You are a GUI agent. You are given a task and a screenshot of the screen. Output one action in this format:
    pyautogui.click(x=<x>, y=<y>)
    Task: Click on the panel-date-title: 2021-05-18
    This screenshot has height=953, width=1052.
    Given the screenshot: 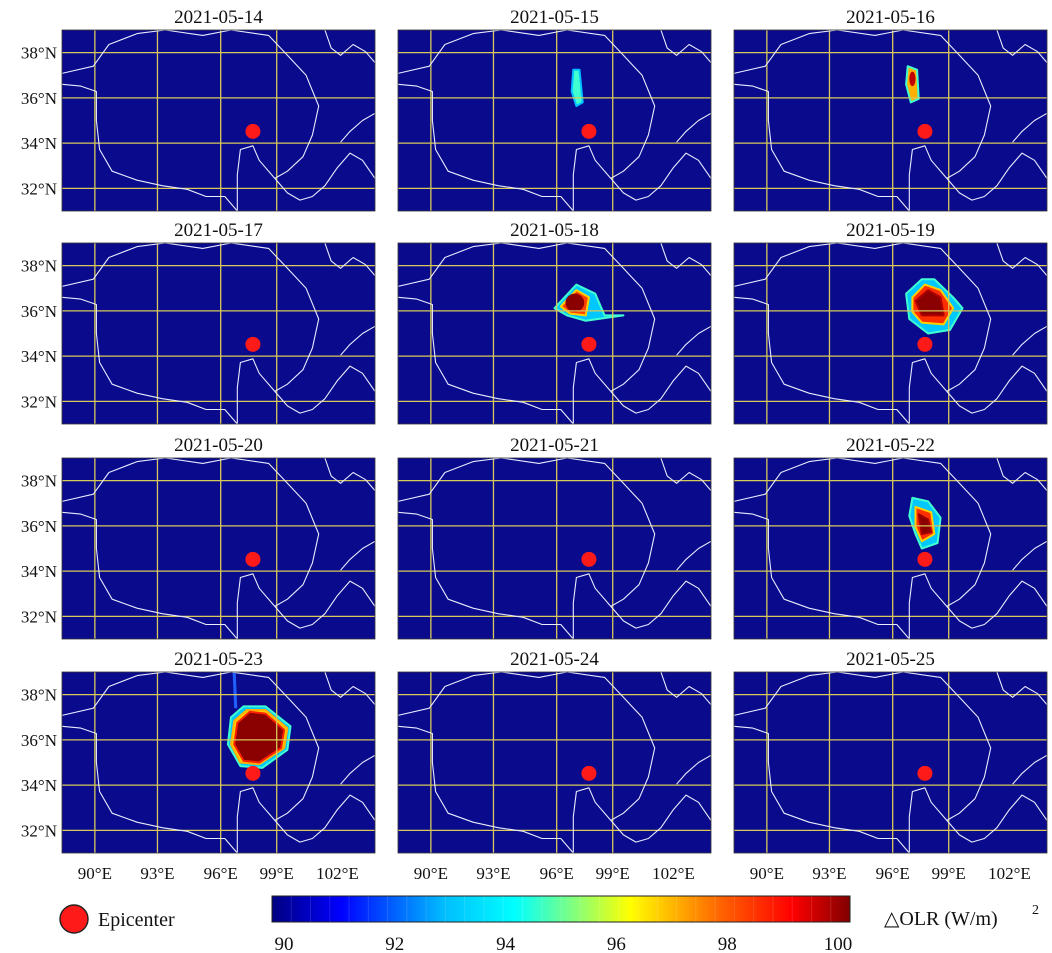 What is the action you would take?
    pyautogui.click(x=554, y=230)
    